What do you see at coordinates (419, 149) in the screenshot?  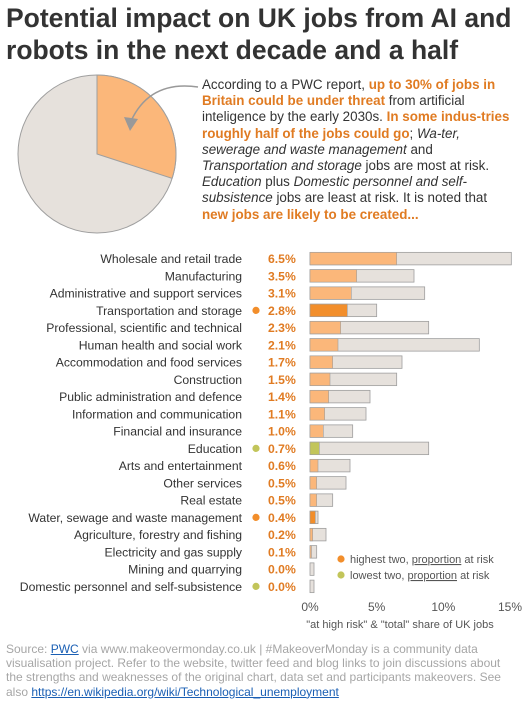 I see `intro-text: and` at bounding box center [419, 149].